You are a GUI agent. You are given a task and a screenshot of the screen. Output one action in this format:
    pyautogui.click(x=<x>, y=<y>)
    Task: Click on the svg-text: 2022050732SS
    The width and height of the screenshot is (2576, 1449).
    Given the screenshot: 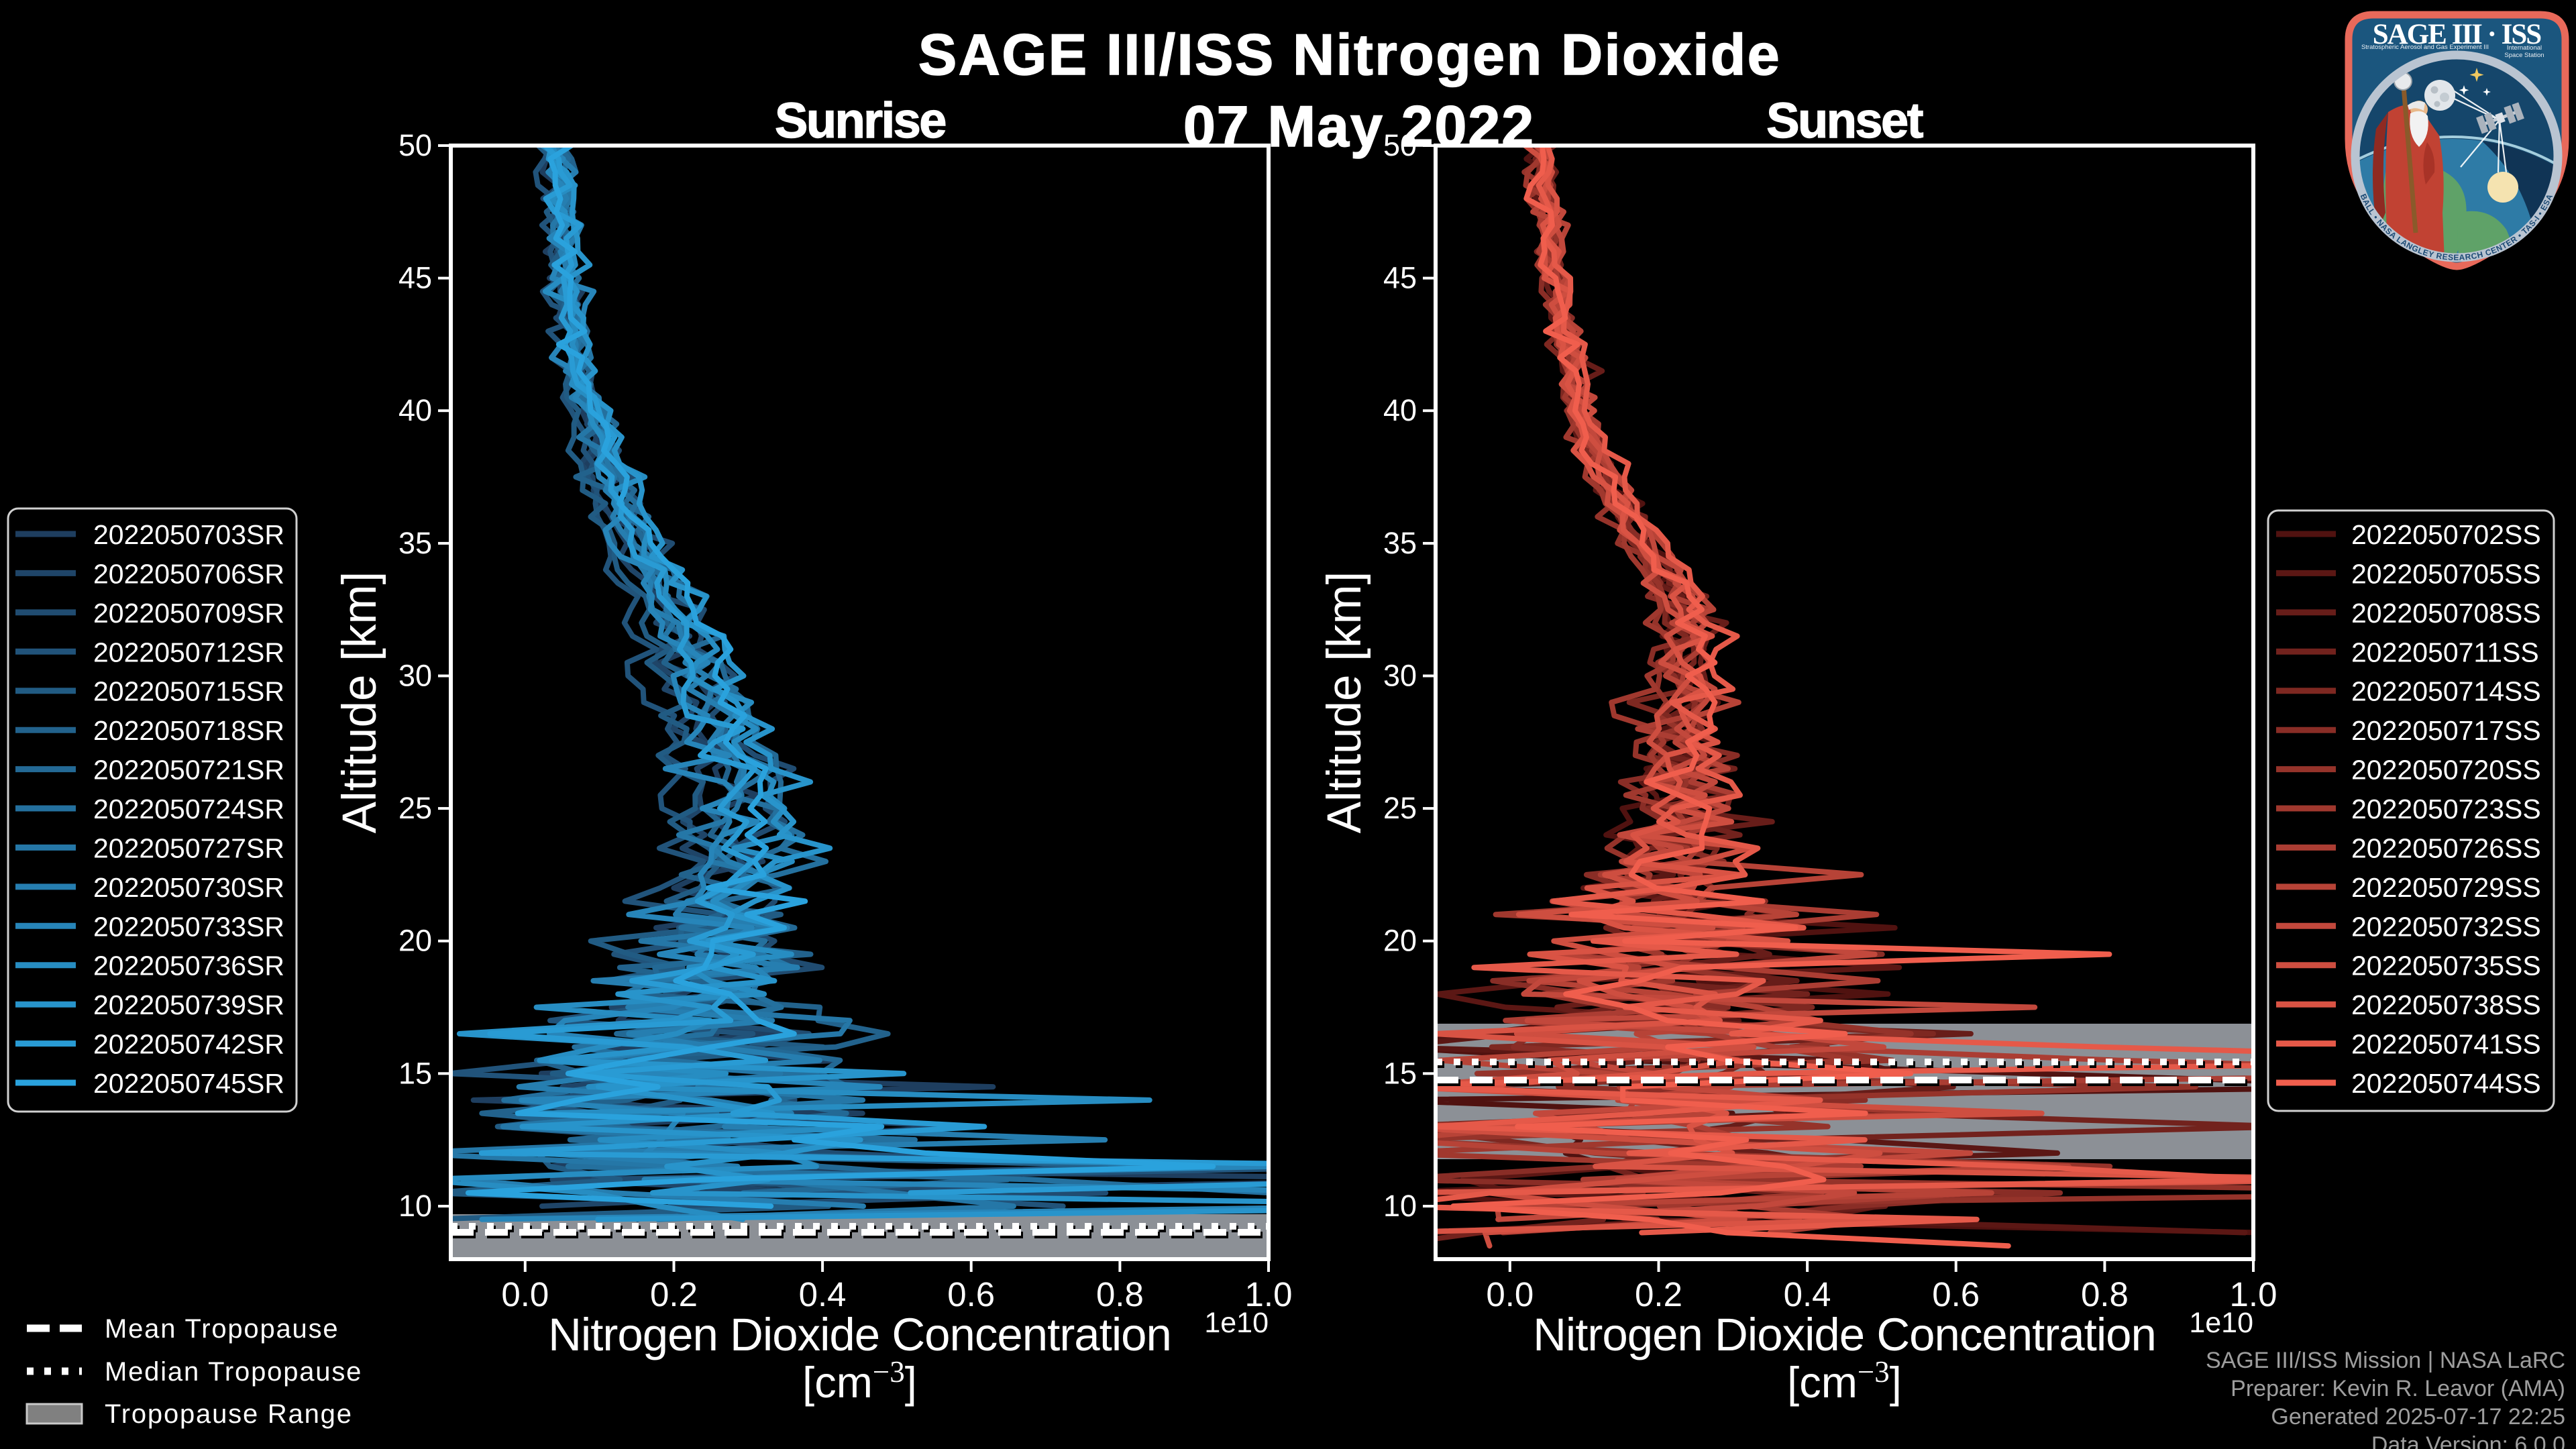 What is the action you would take?
    pyautogui.click(x=2446, y=926)
    